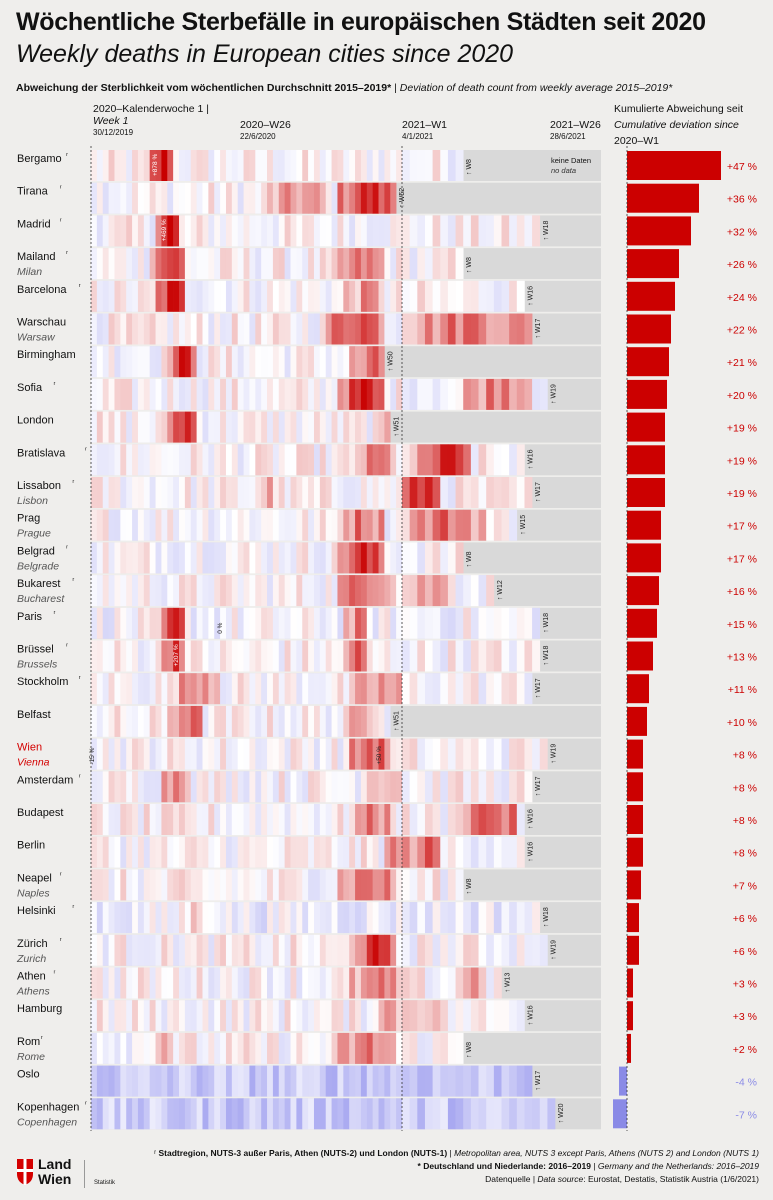 The height and width of the screenshot is (1200, 773). I want to click on cumulative-label: +11 %, so click(742, 690).